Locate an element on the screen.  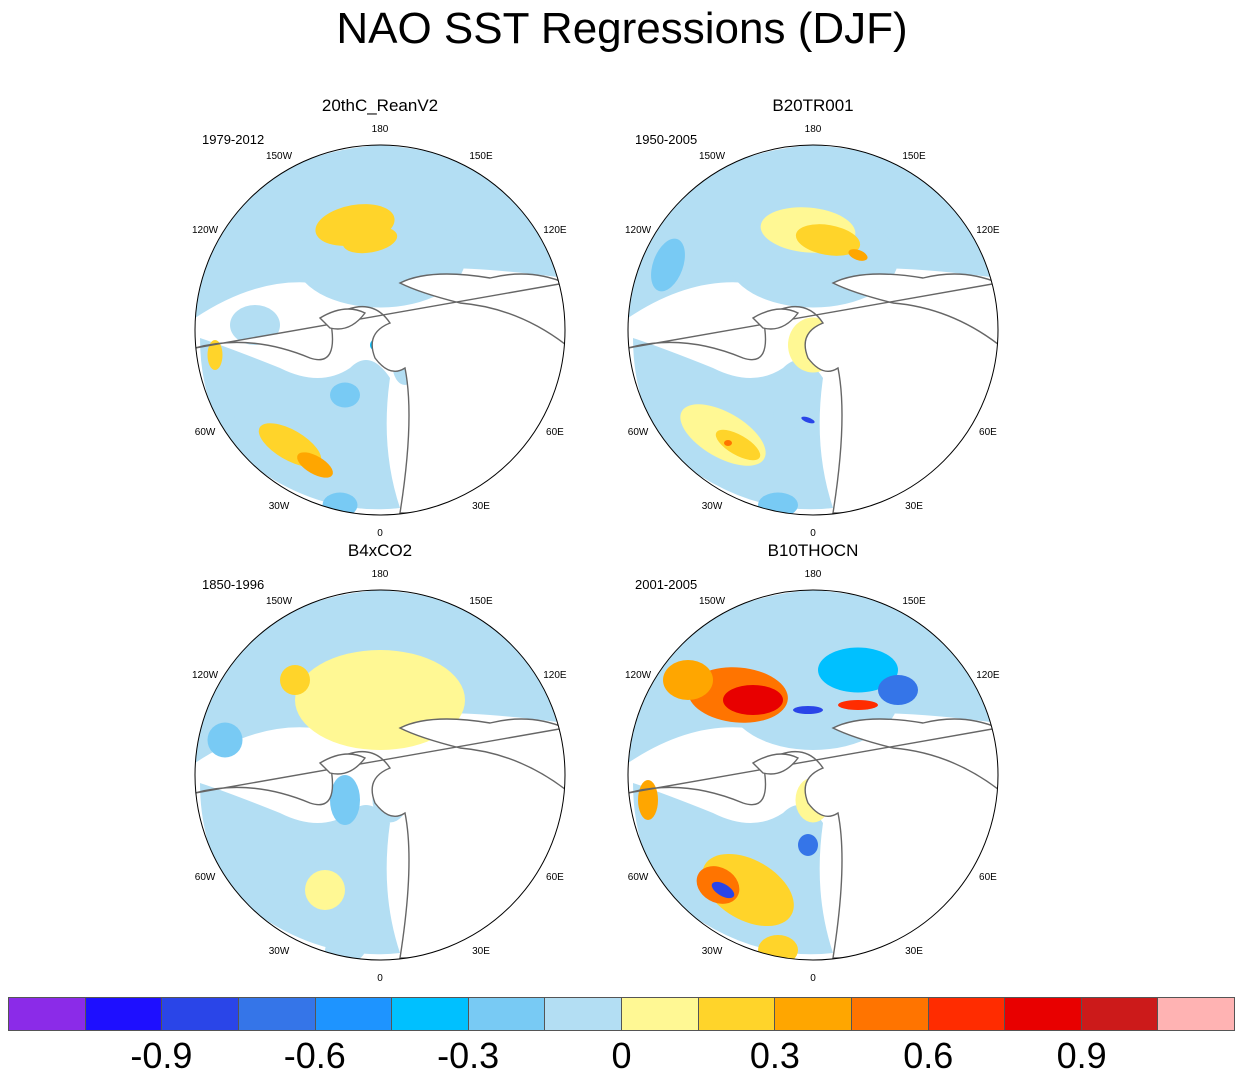
colorbar-tick-label: 0.3 is located at coordinates (774, 1055).